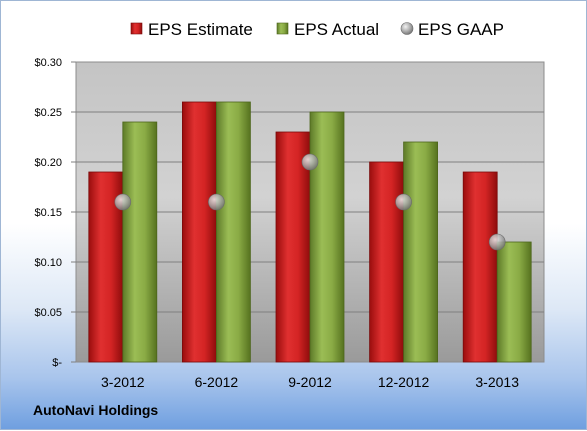 The image size is (587, 431). What do you see at coordinates (48, 263) in the screenshot?
I see `y-tick-label: $0.10` at bounding box center [48, 263].